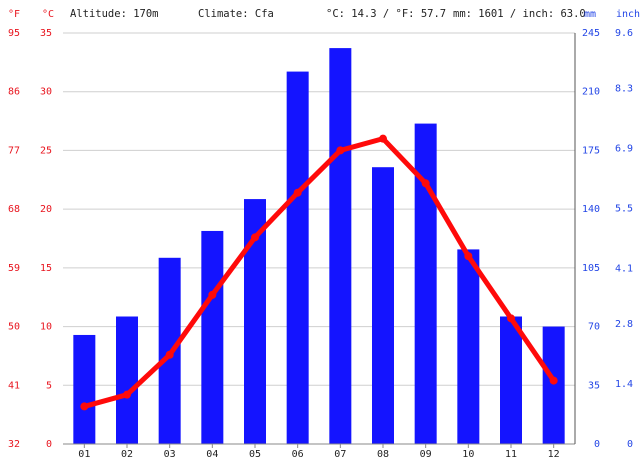 This screenshot has height=461, width=640. I want to click on x-tick-label: 05, so click(255, 454).